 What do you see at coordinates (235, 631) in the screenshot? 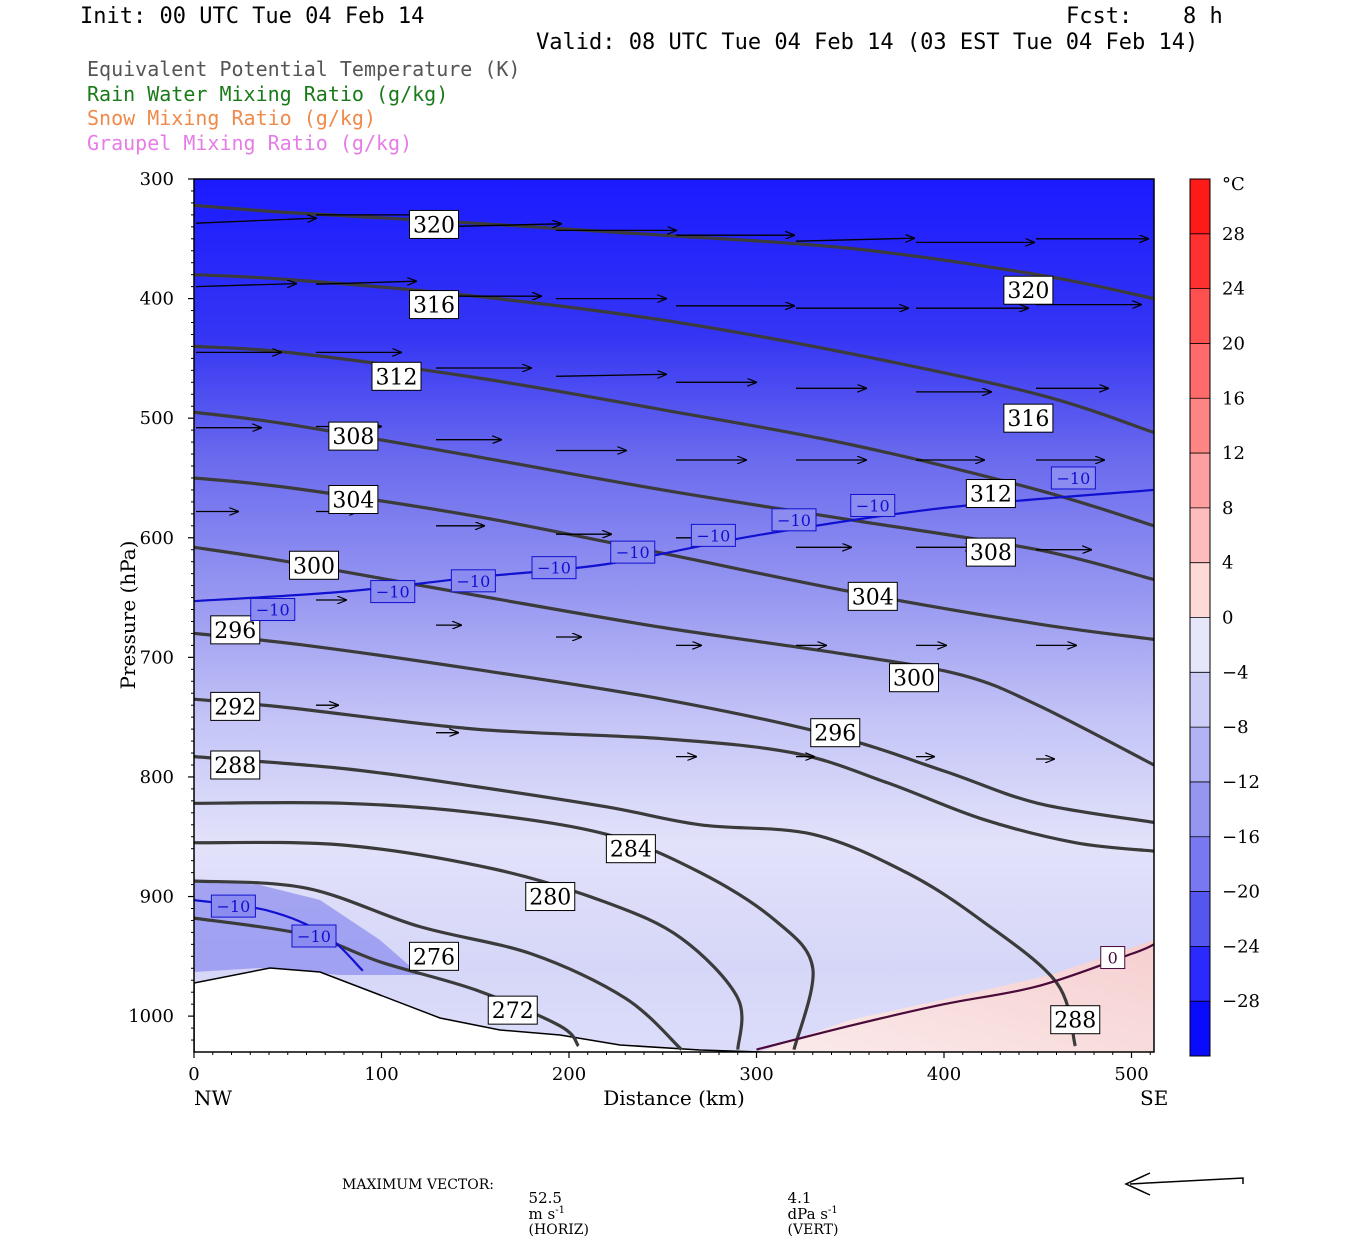
I see `theta-e-label: 296` at bounding box center [235, 631].